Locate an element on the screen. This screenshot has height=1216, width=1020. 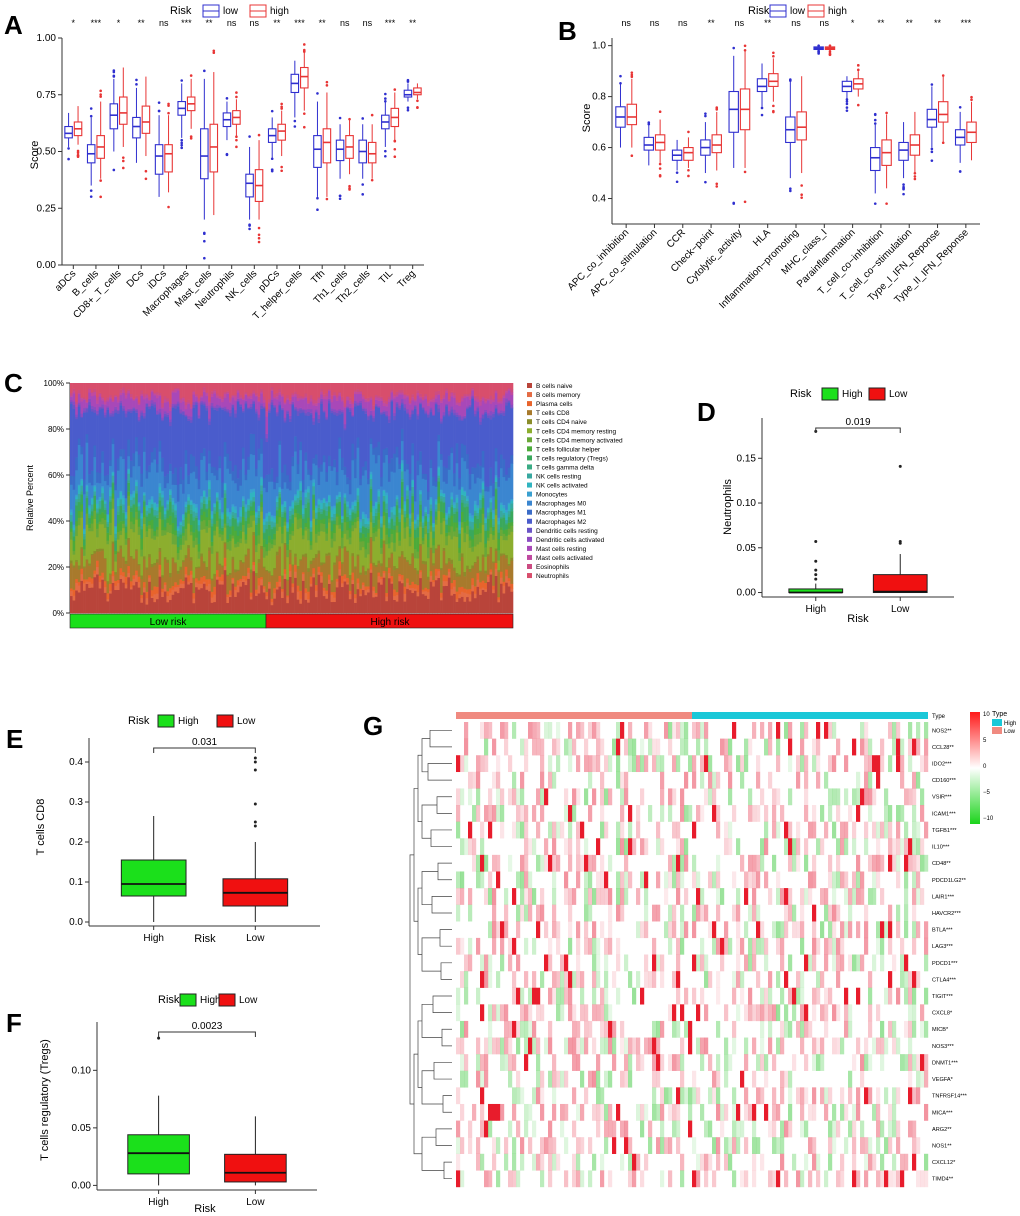
box-high is located at coordinates (801, 126).